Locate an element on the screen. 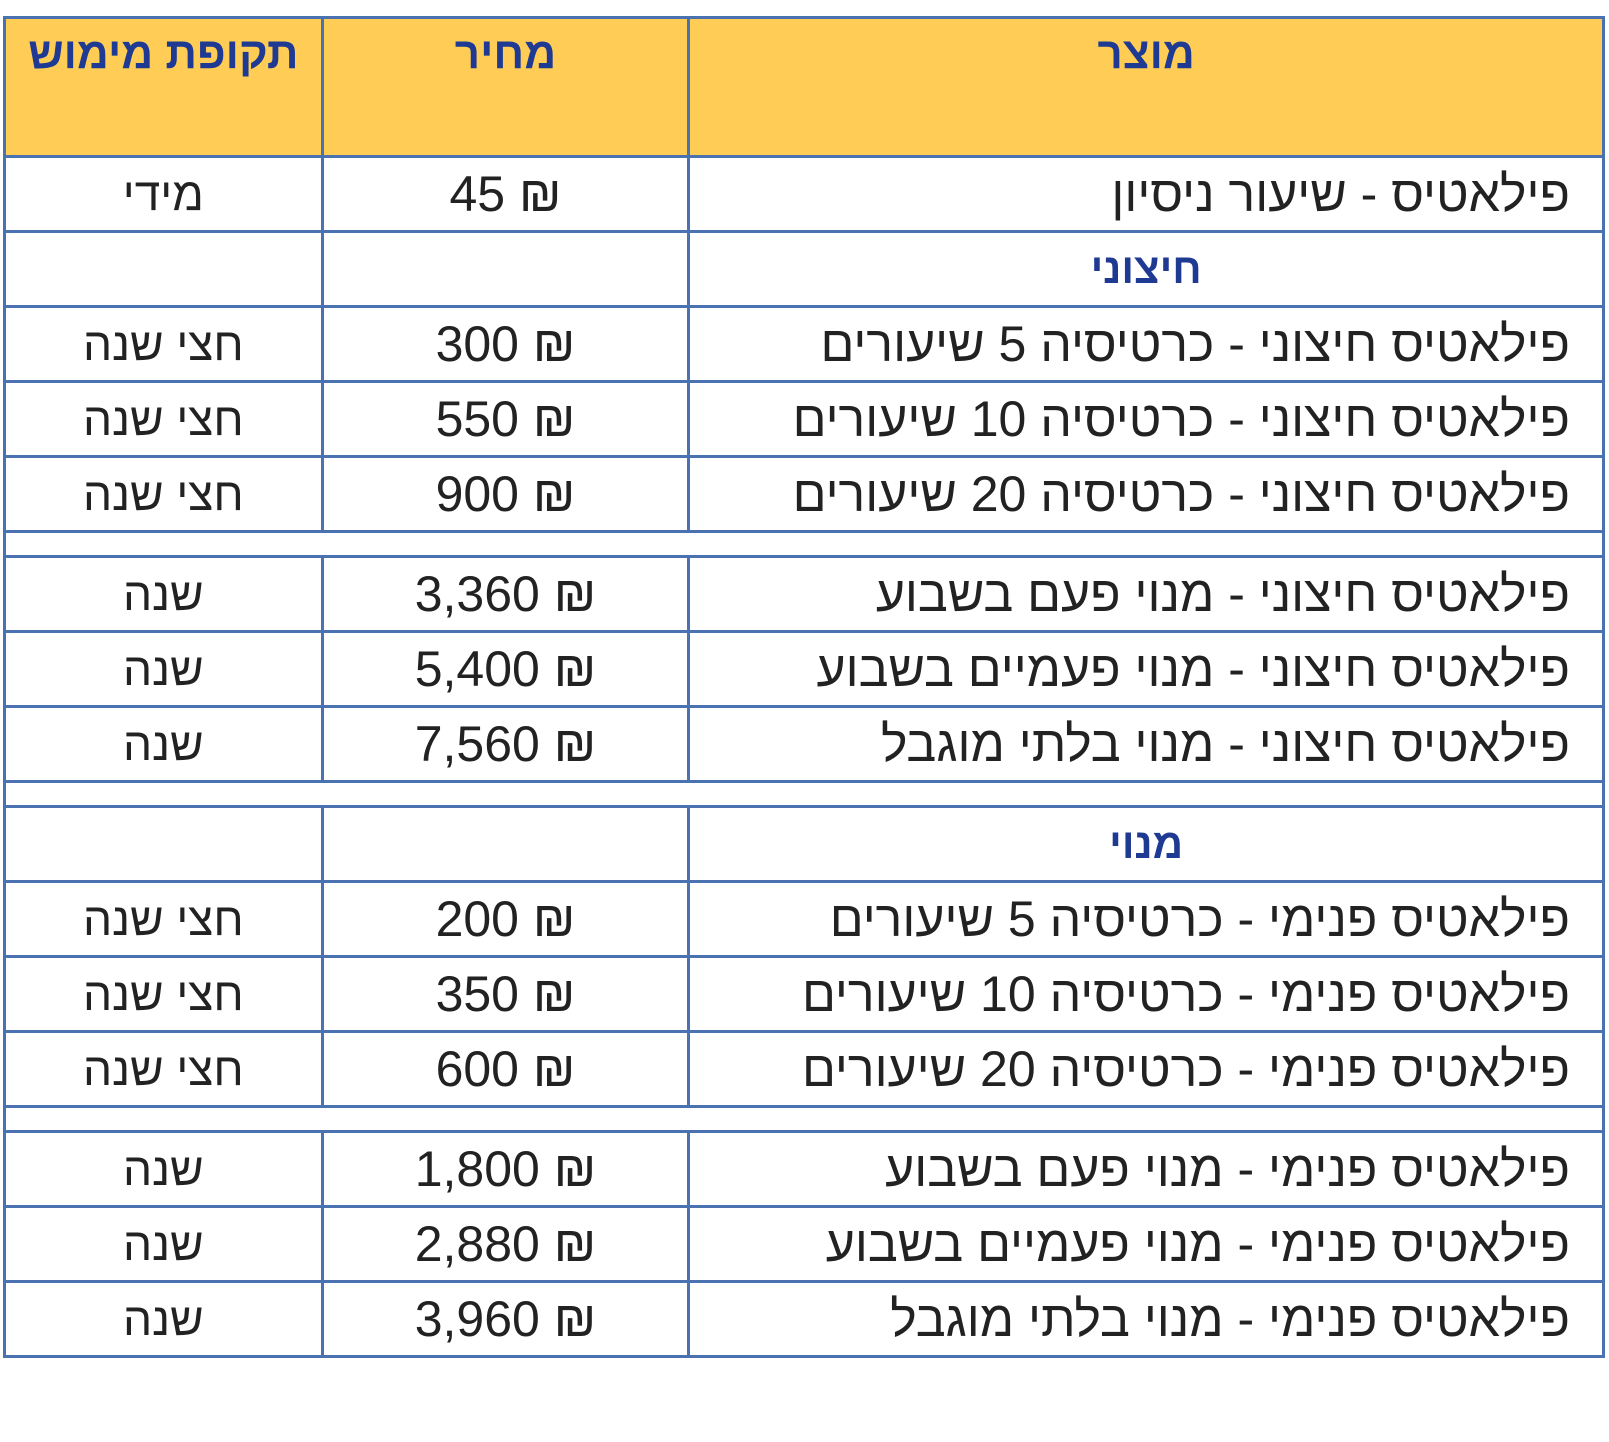 This screenshot has height=1442, width=1609. price-cell: 900 ₪ is located at coordinates (505, 494).